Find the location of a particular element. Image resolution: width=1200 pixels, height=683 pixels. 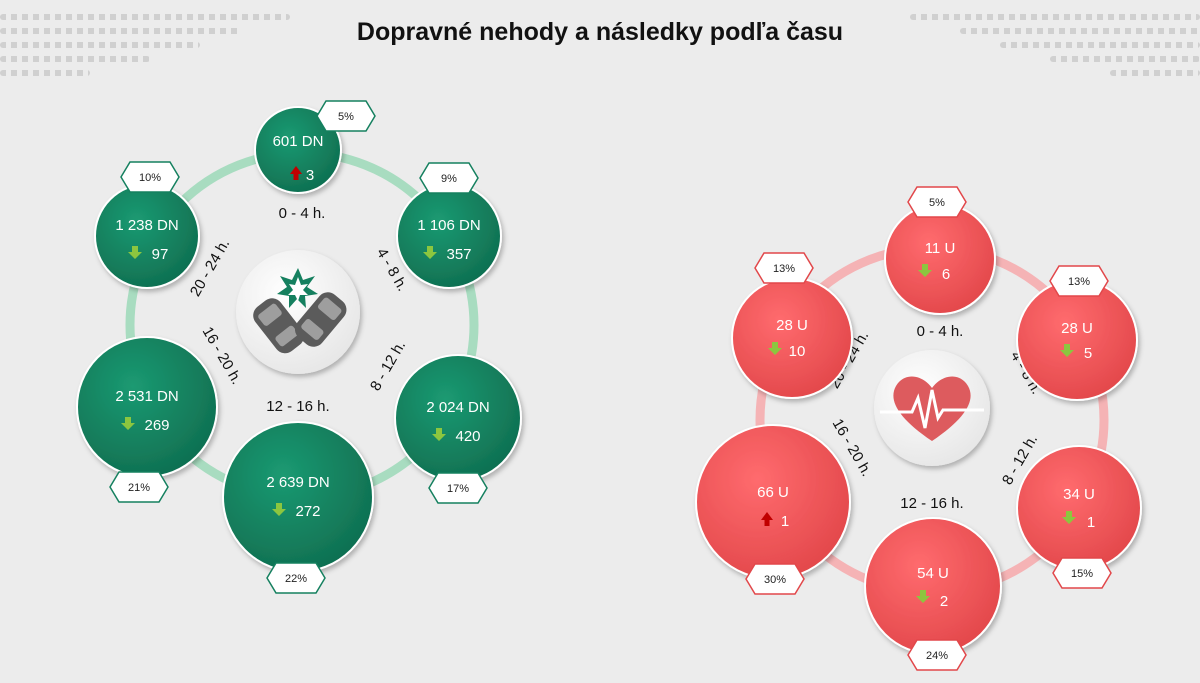

node-value: 1 238 DN is located at coordinates (146, 225).